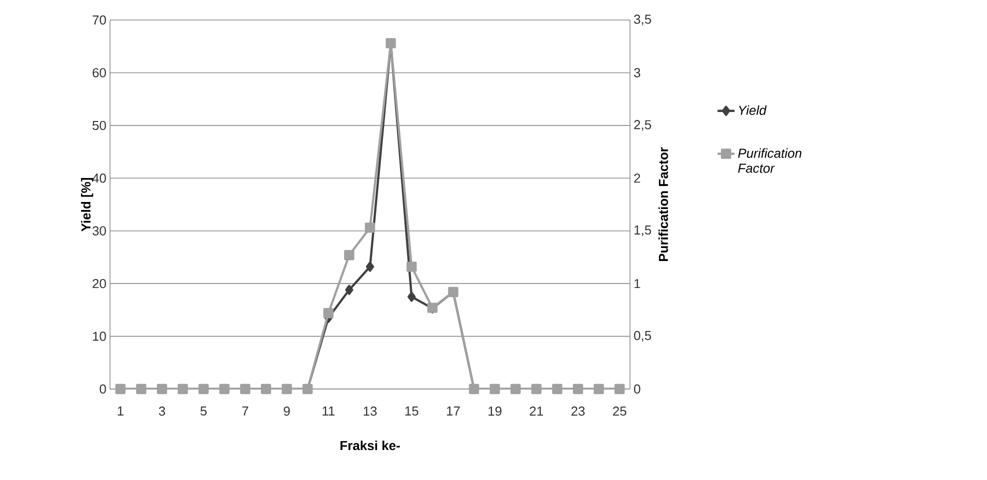 This screenshot has width=987, height=480. What do you see at coordinates (245, 411) in the screenshot?
I see `x-tick-label: 7` at bounding box center [245, 411].